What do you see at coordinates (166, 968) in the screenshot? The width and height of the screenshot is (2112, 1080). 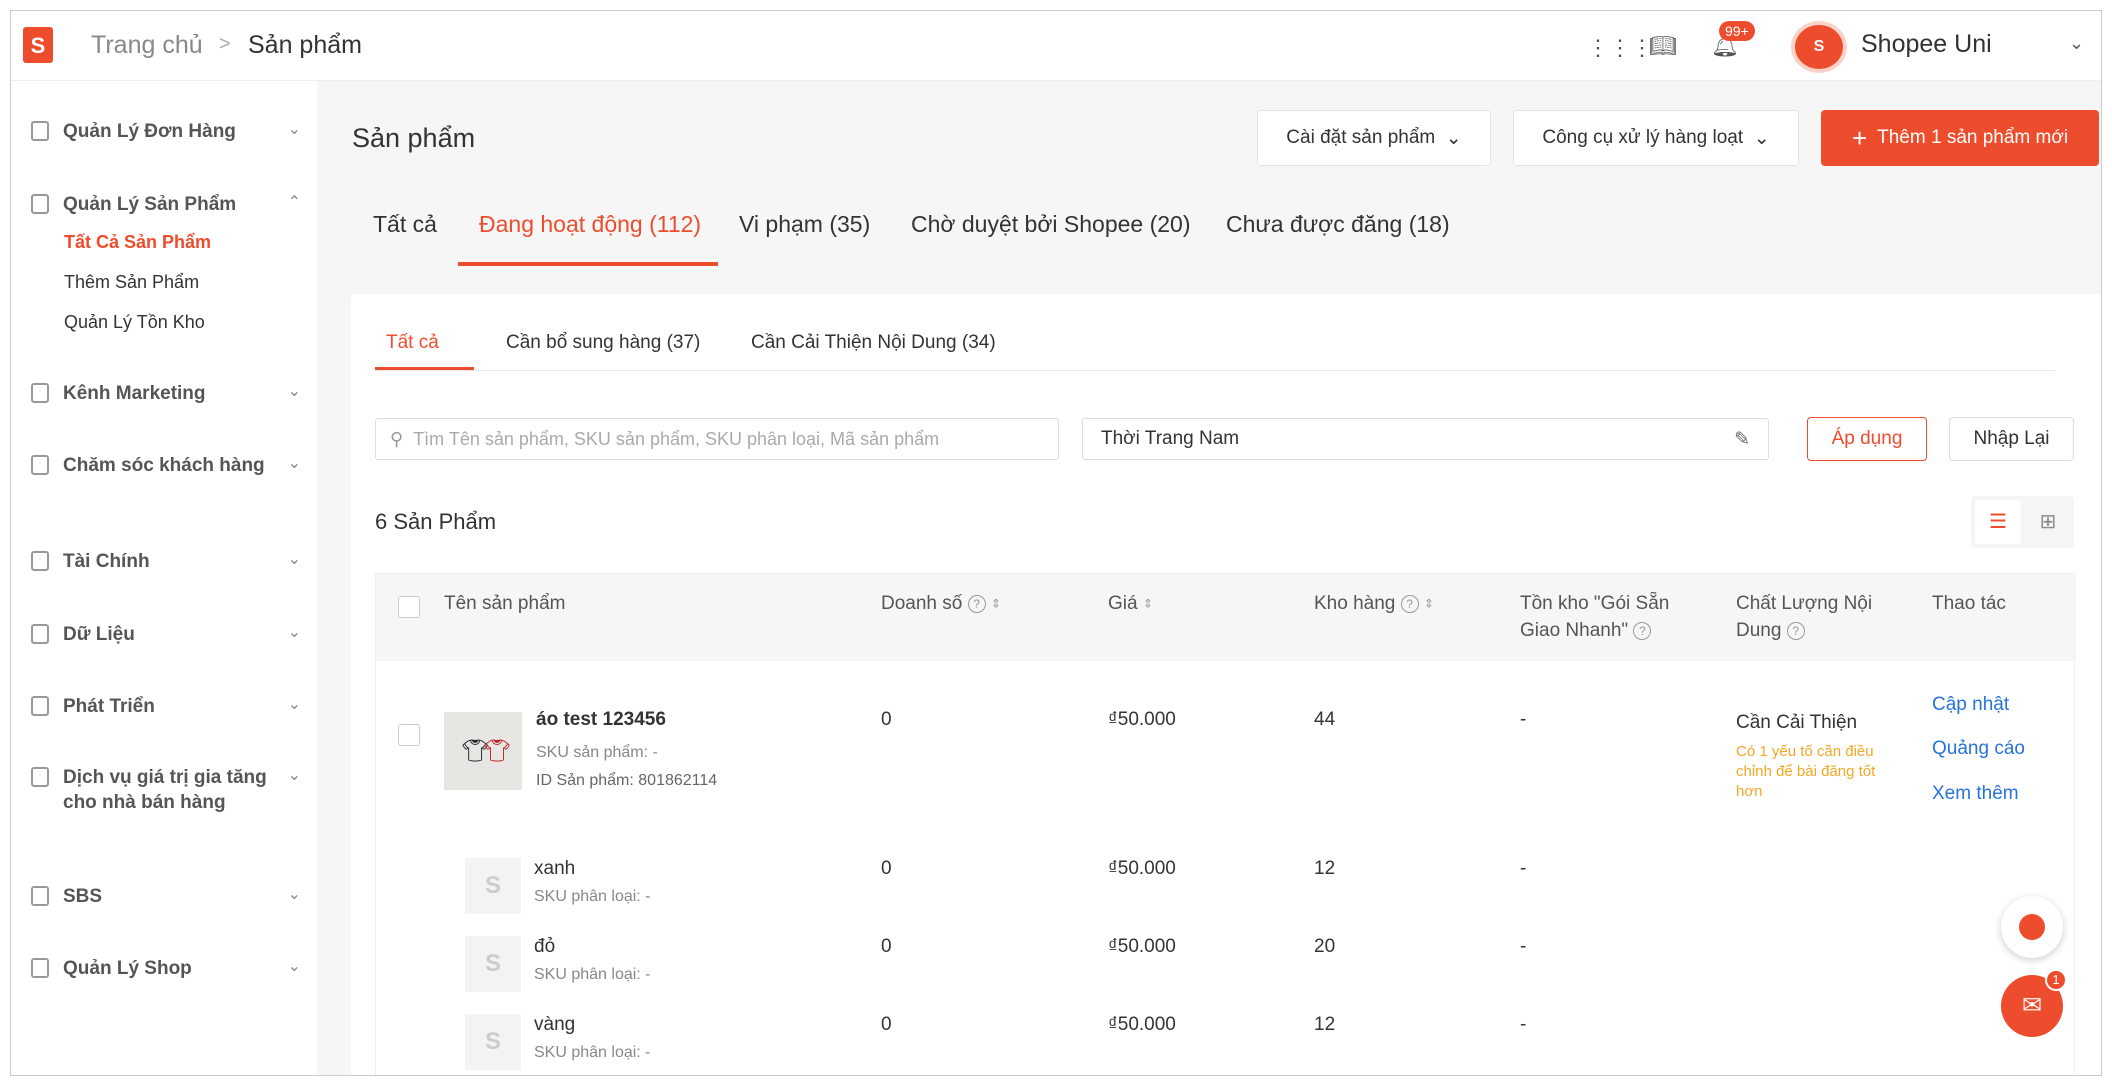 I see `sidebar-item-shop: Quản Lý Shop ⌄` at bounding box center [166, 968].